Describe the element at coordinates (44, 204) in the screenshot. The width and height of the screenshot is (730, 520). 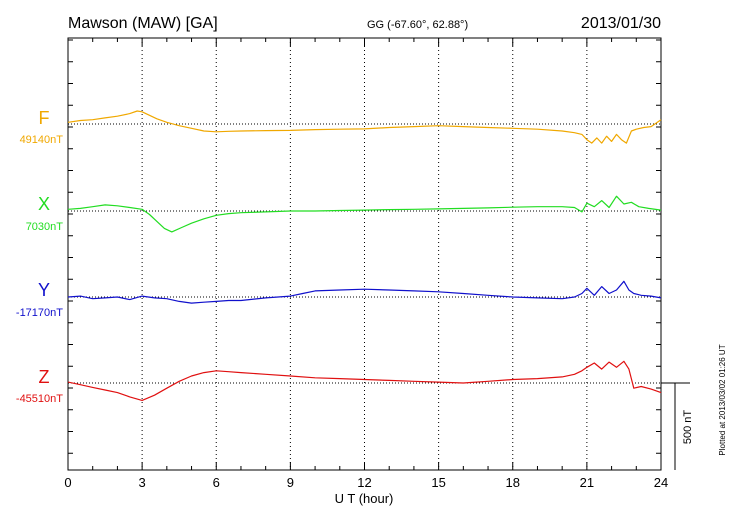
I see `series-name-x: X` at that location.